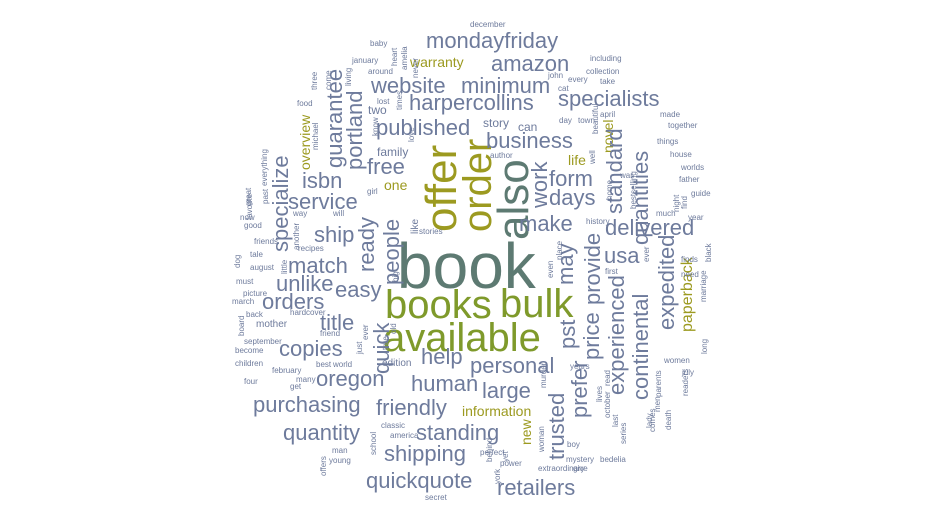  What do you see at coordinates (708, 252) in the screenshot?
I see `word: black` at bounding box center [708, 252].